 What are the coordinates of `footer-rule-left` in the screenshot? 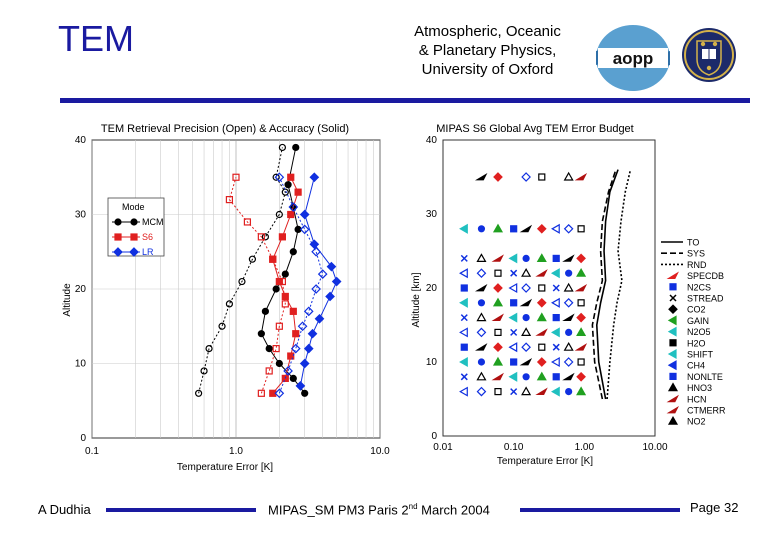 It's located at (181, 510).